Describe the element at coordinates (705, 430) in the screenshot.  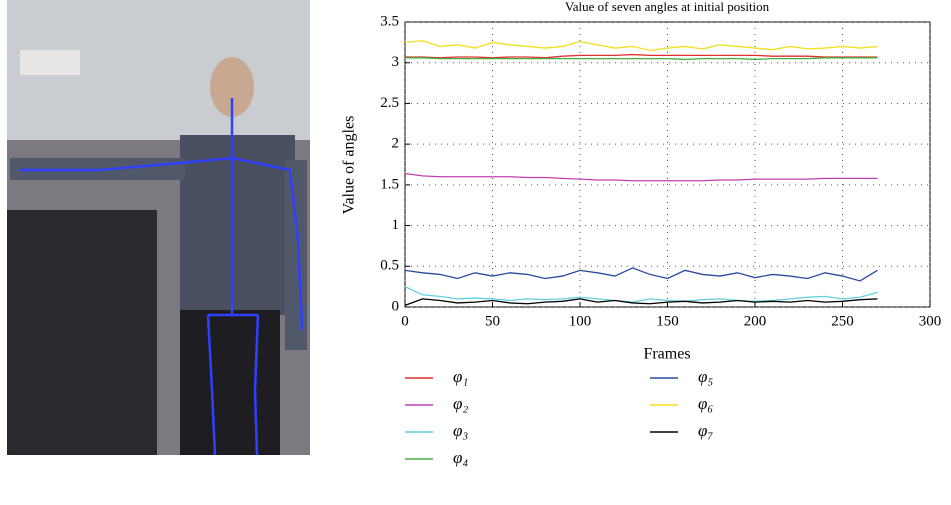
I see `legend-label: φ₇` at that location.